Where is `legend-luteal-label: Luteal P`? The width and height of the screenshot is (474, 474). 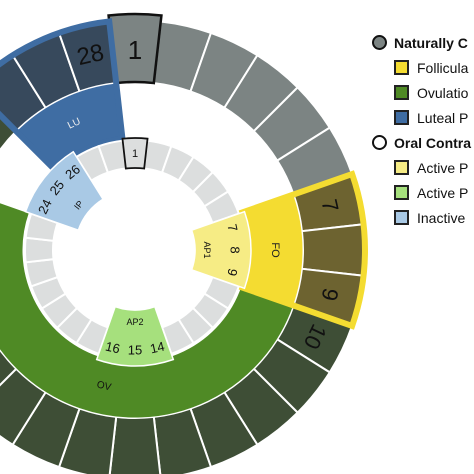 legend-luteal-label: Luteal P is located at coordinates (443, 117).